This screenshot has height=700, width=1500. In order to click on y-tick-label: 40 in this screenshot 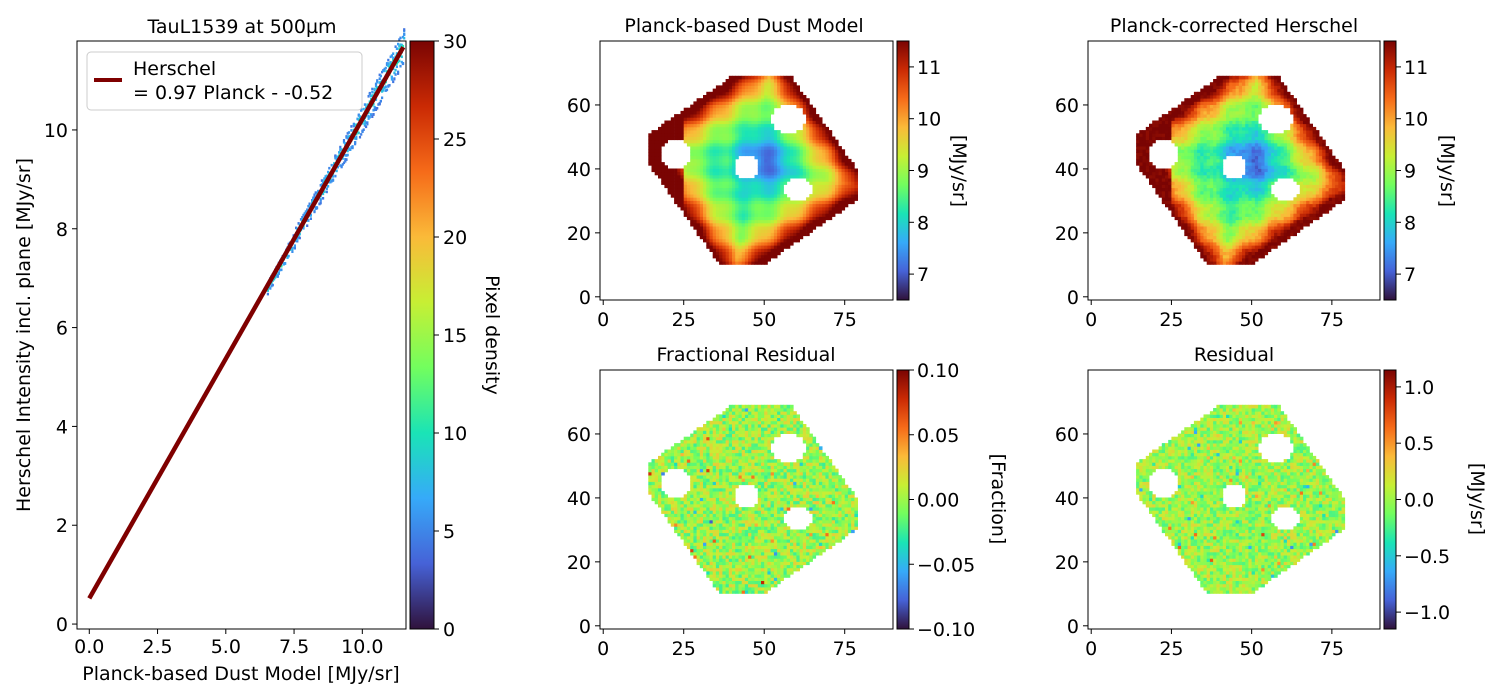, I will do `click(579, 170)`.